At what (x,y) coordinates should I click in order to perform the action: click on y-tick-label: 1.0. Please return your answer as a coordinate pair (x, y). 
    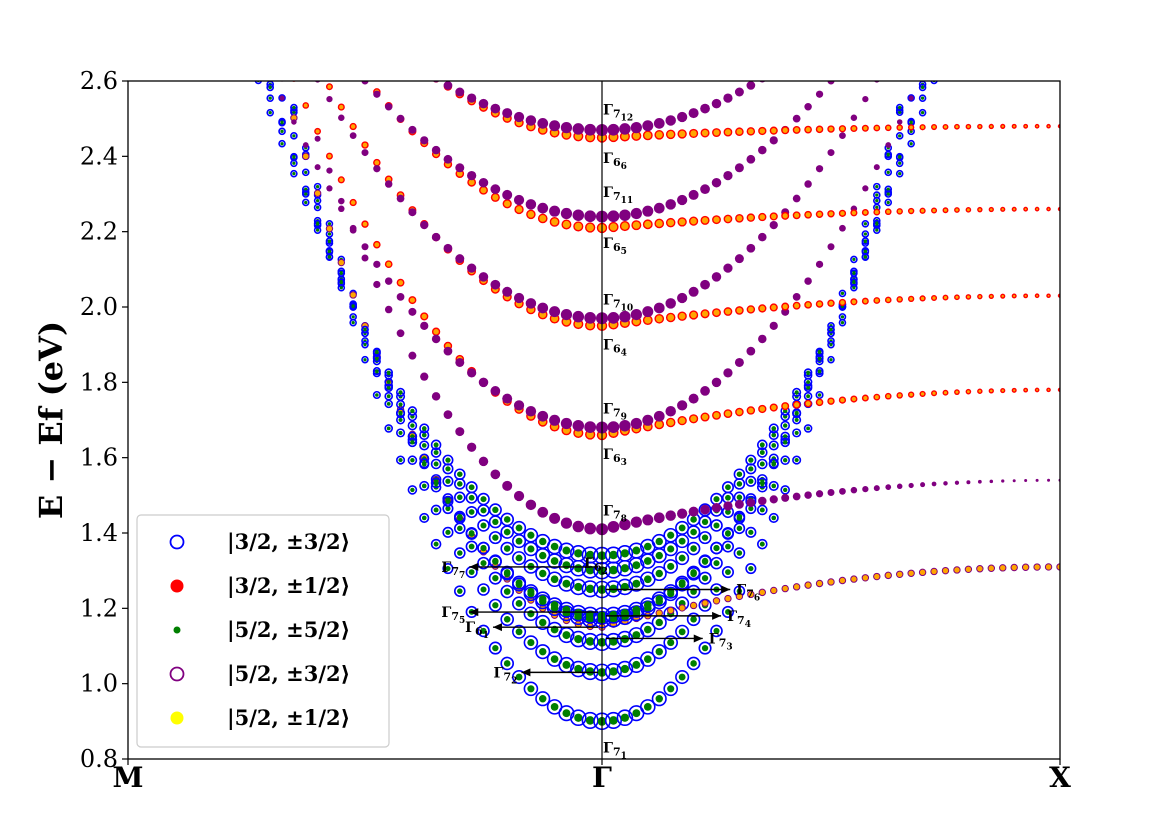
    Looking at the image, I should click on (99, 684).